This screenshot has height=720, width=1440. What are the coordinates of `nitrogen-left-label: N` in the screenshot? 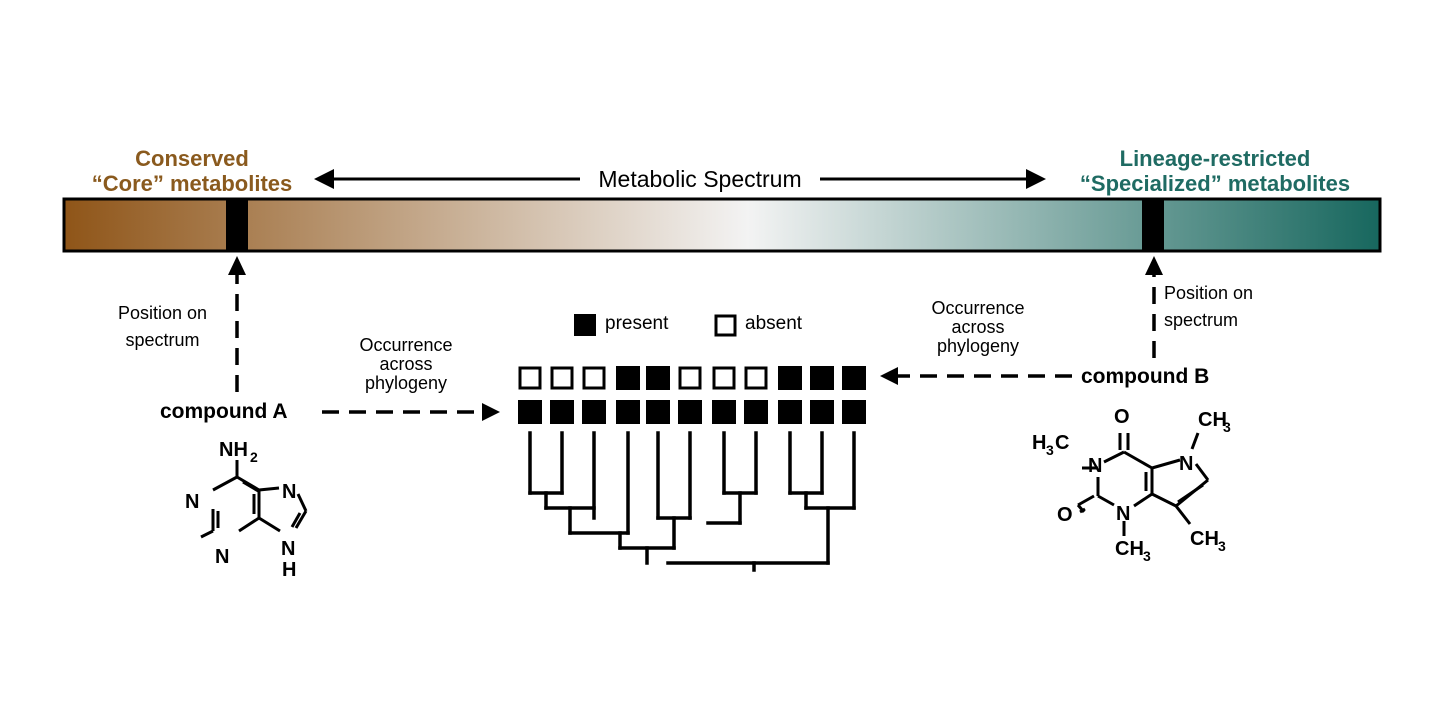 It's located at (1095, 466).